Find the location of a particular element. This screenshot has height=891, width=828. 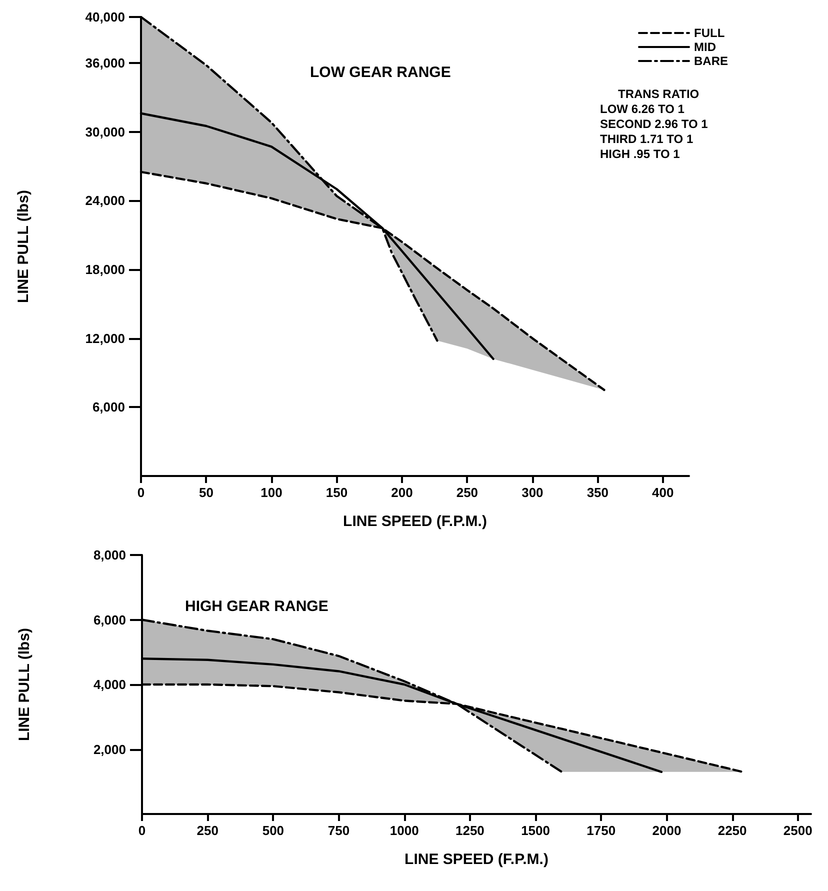

x-tick-label: 2250 is located at coordinates (732, 830).